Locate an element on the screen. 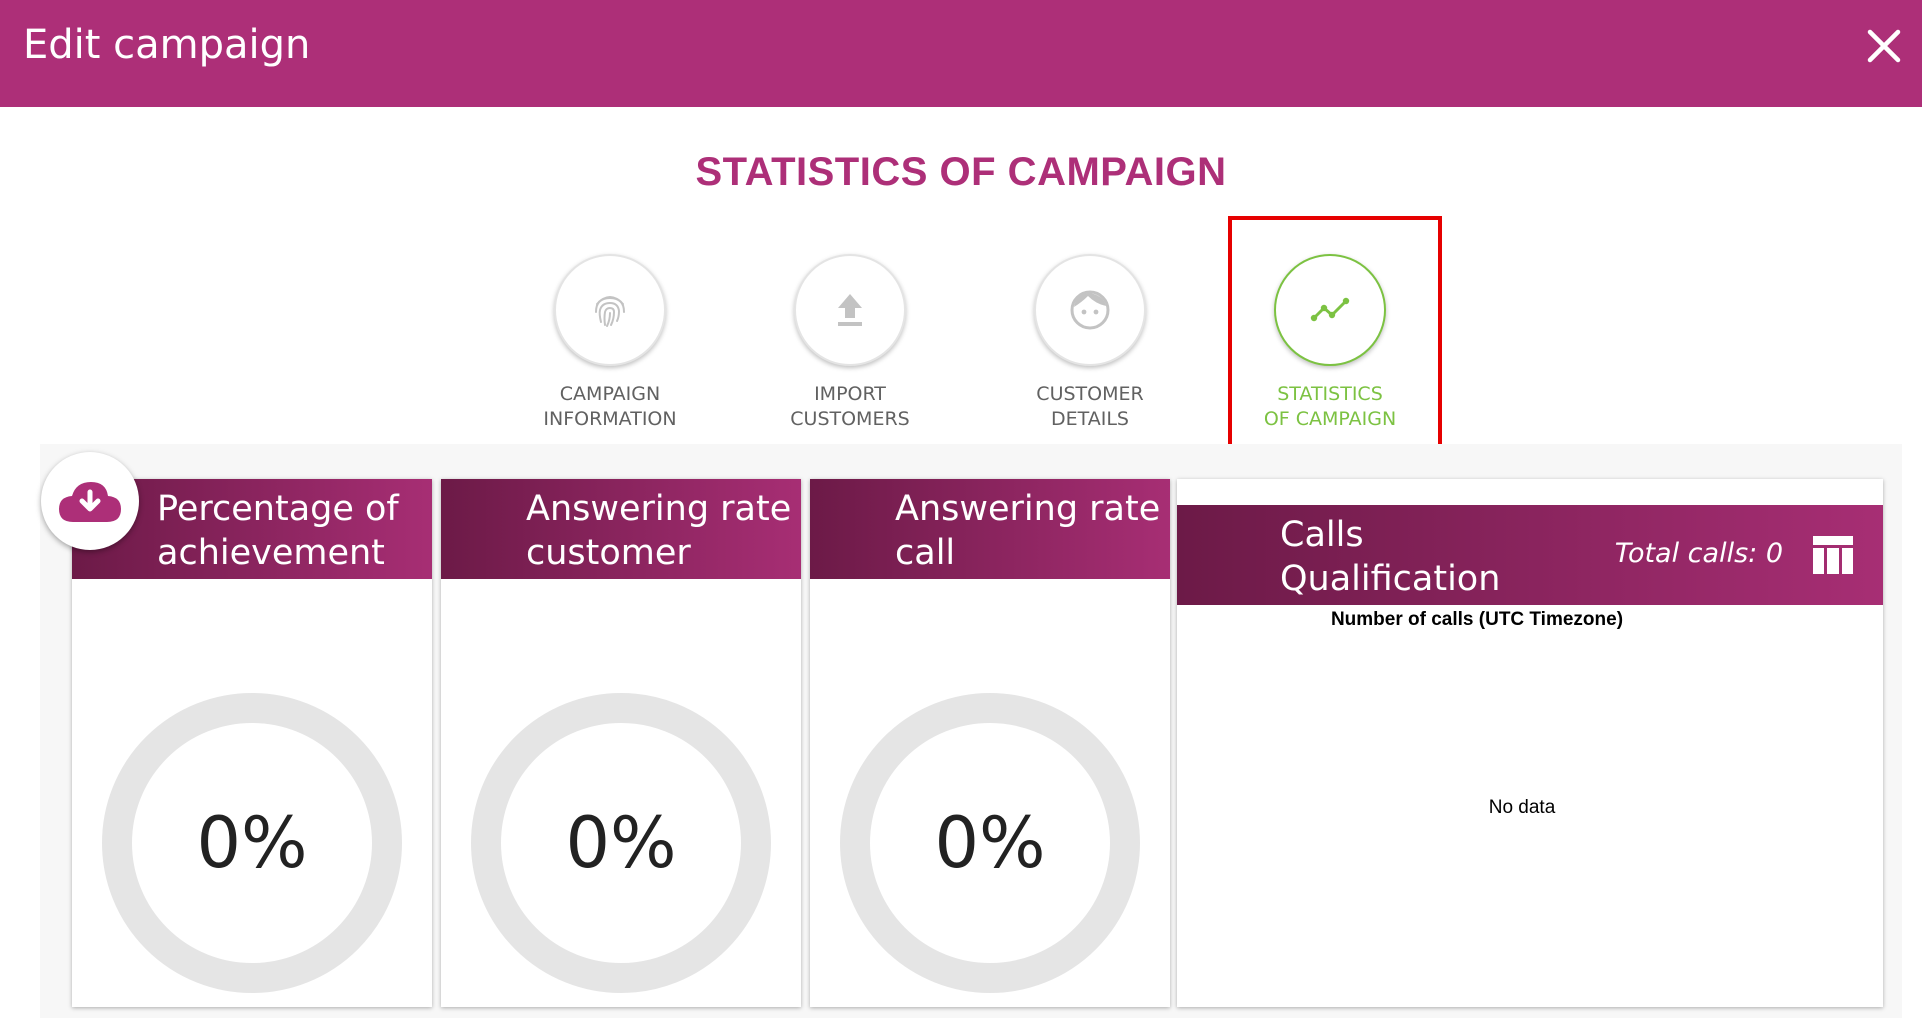 Image resolution: width=1922 pixels, height=1018 pixels. card-title-line2: achievement is located at coordinates (271, 553).